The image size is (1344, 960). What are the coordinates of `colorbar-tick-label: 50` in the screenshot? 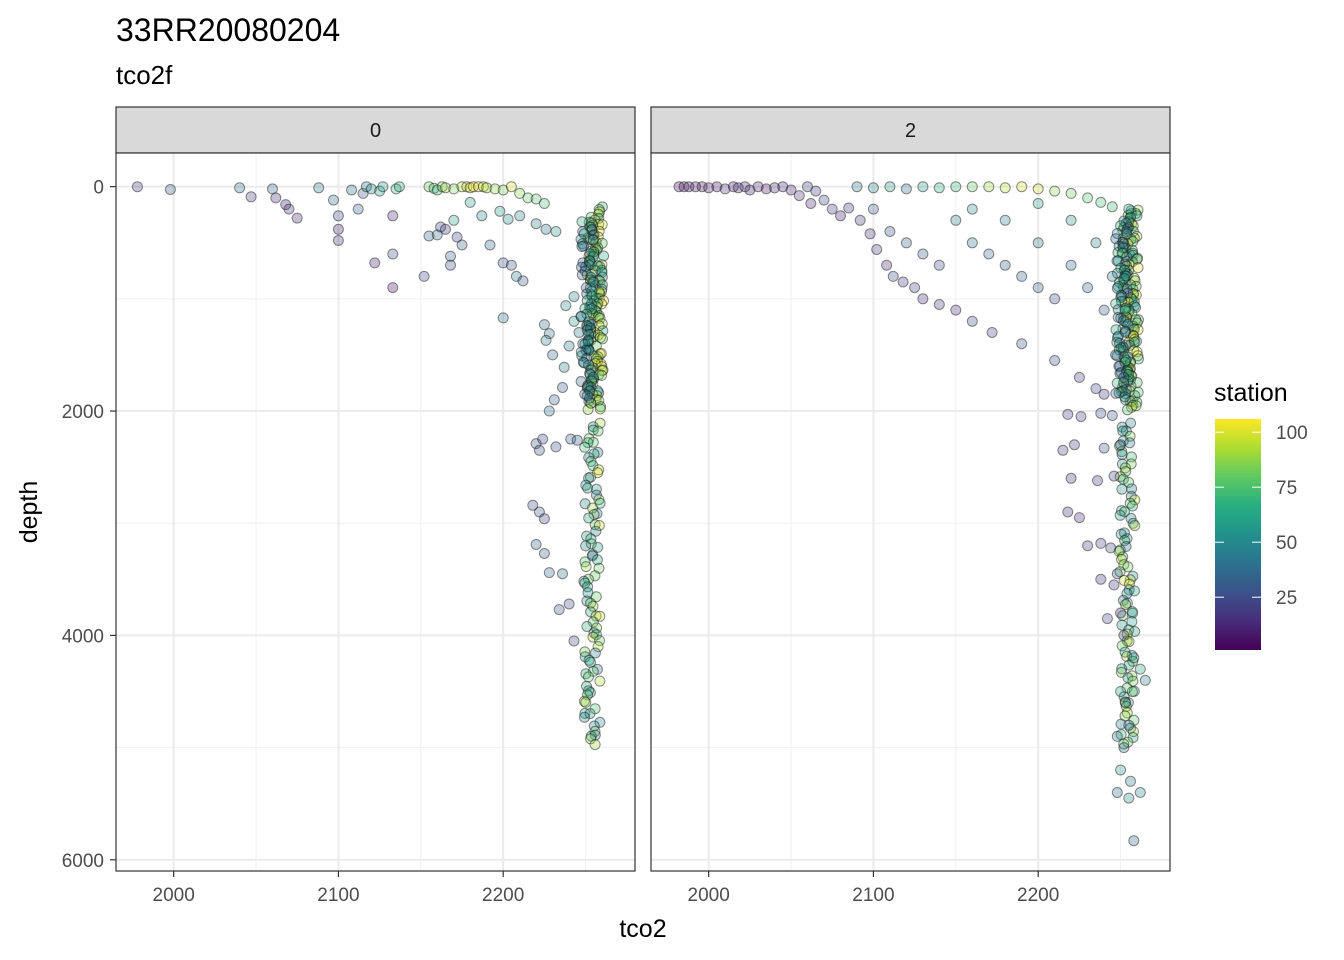 It's located at (1286, 543).